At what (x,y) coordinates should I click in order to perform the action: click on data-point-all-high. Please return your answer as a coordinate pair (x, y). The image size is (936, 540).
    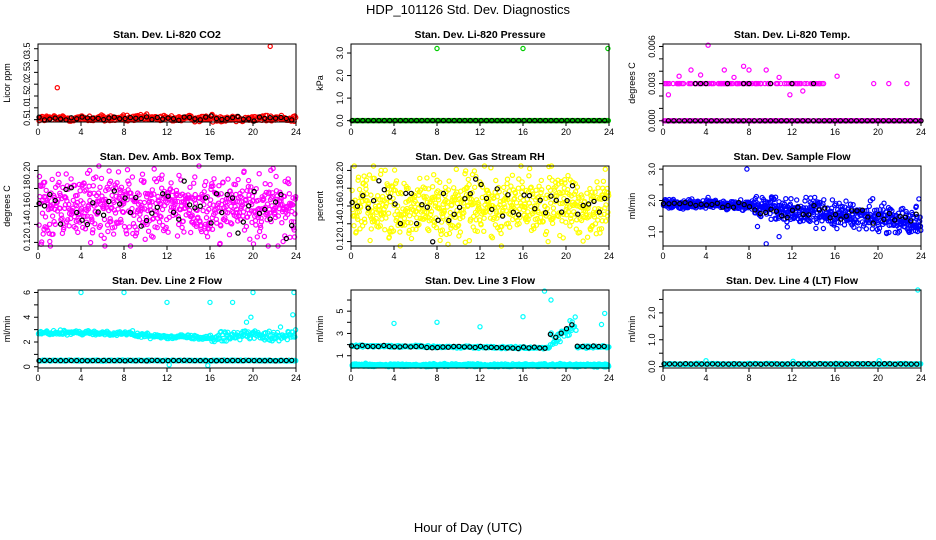
    Looking at the image, I should click on (224, 341).